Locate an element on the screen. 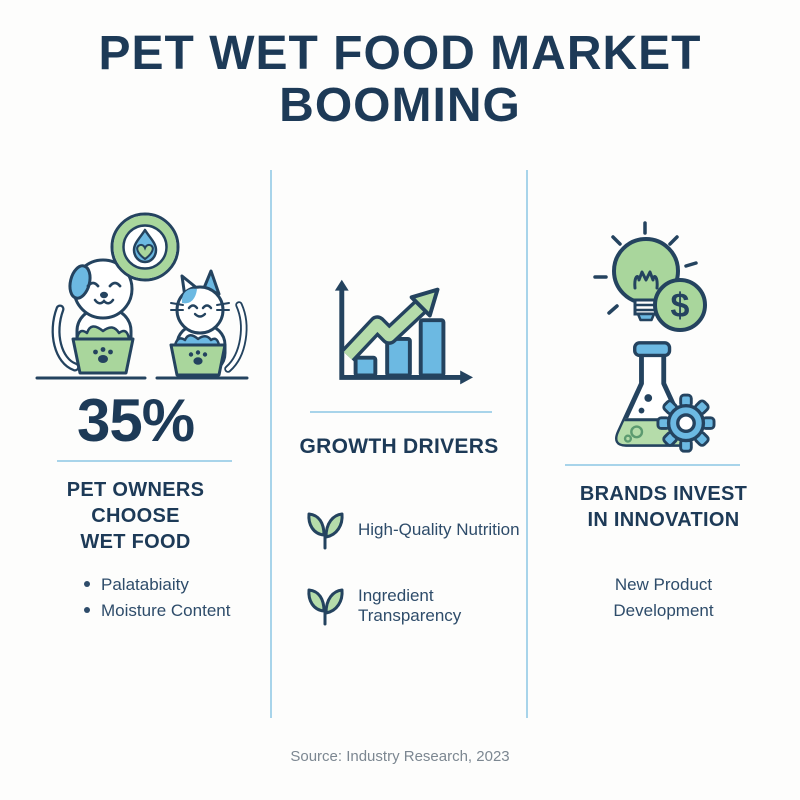  right-column-subtext: New Product Development is located at coordinates (663, 598).